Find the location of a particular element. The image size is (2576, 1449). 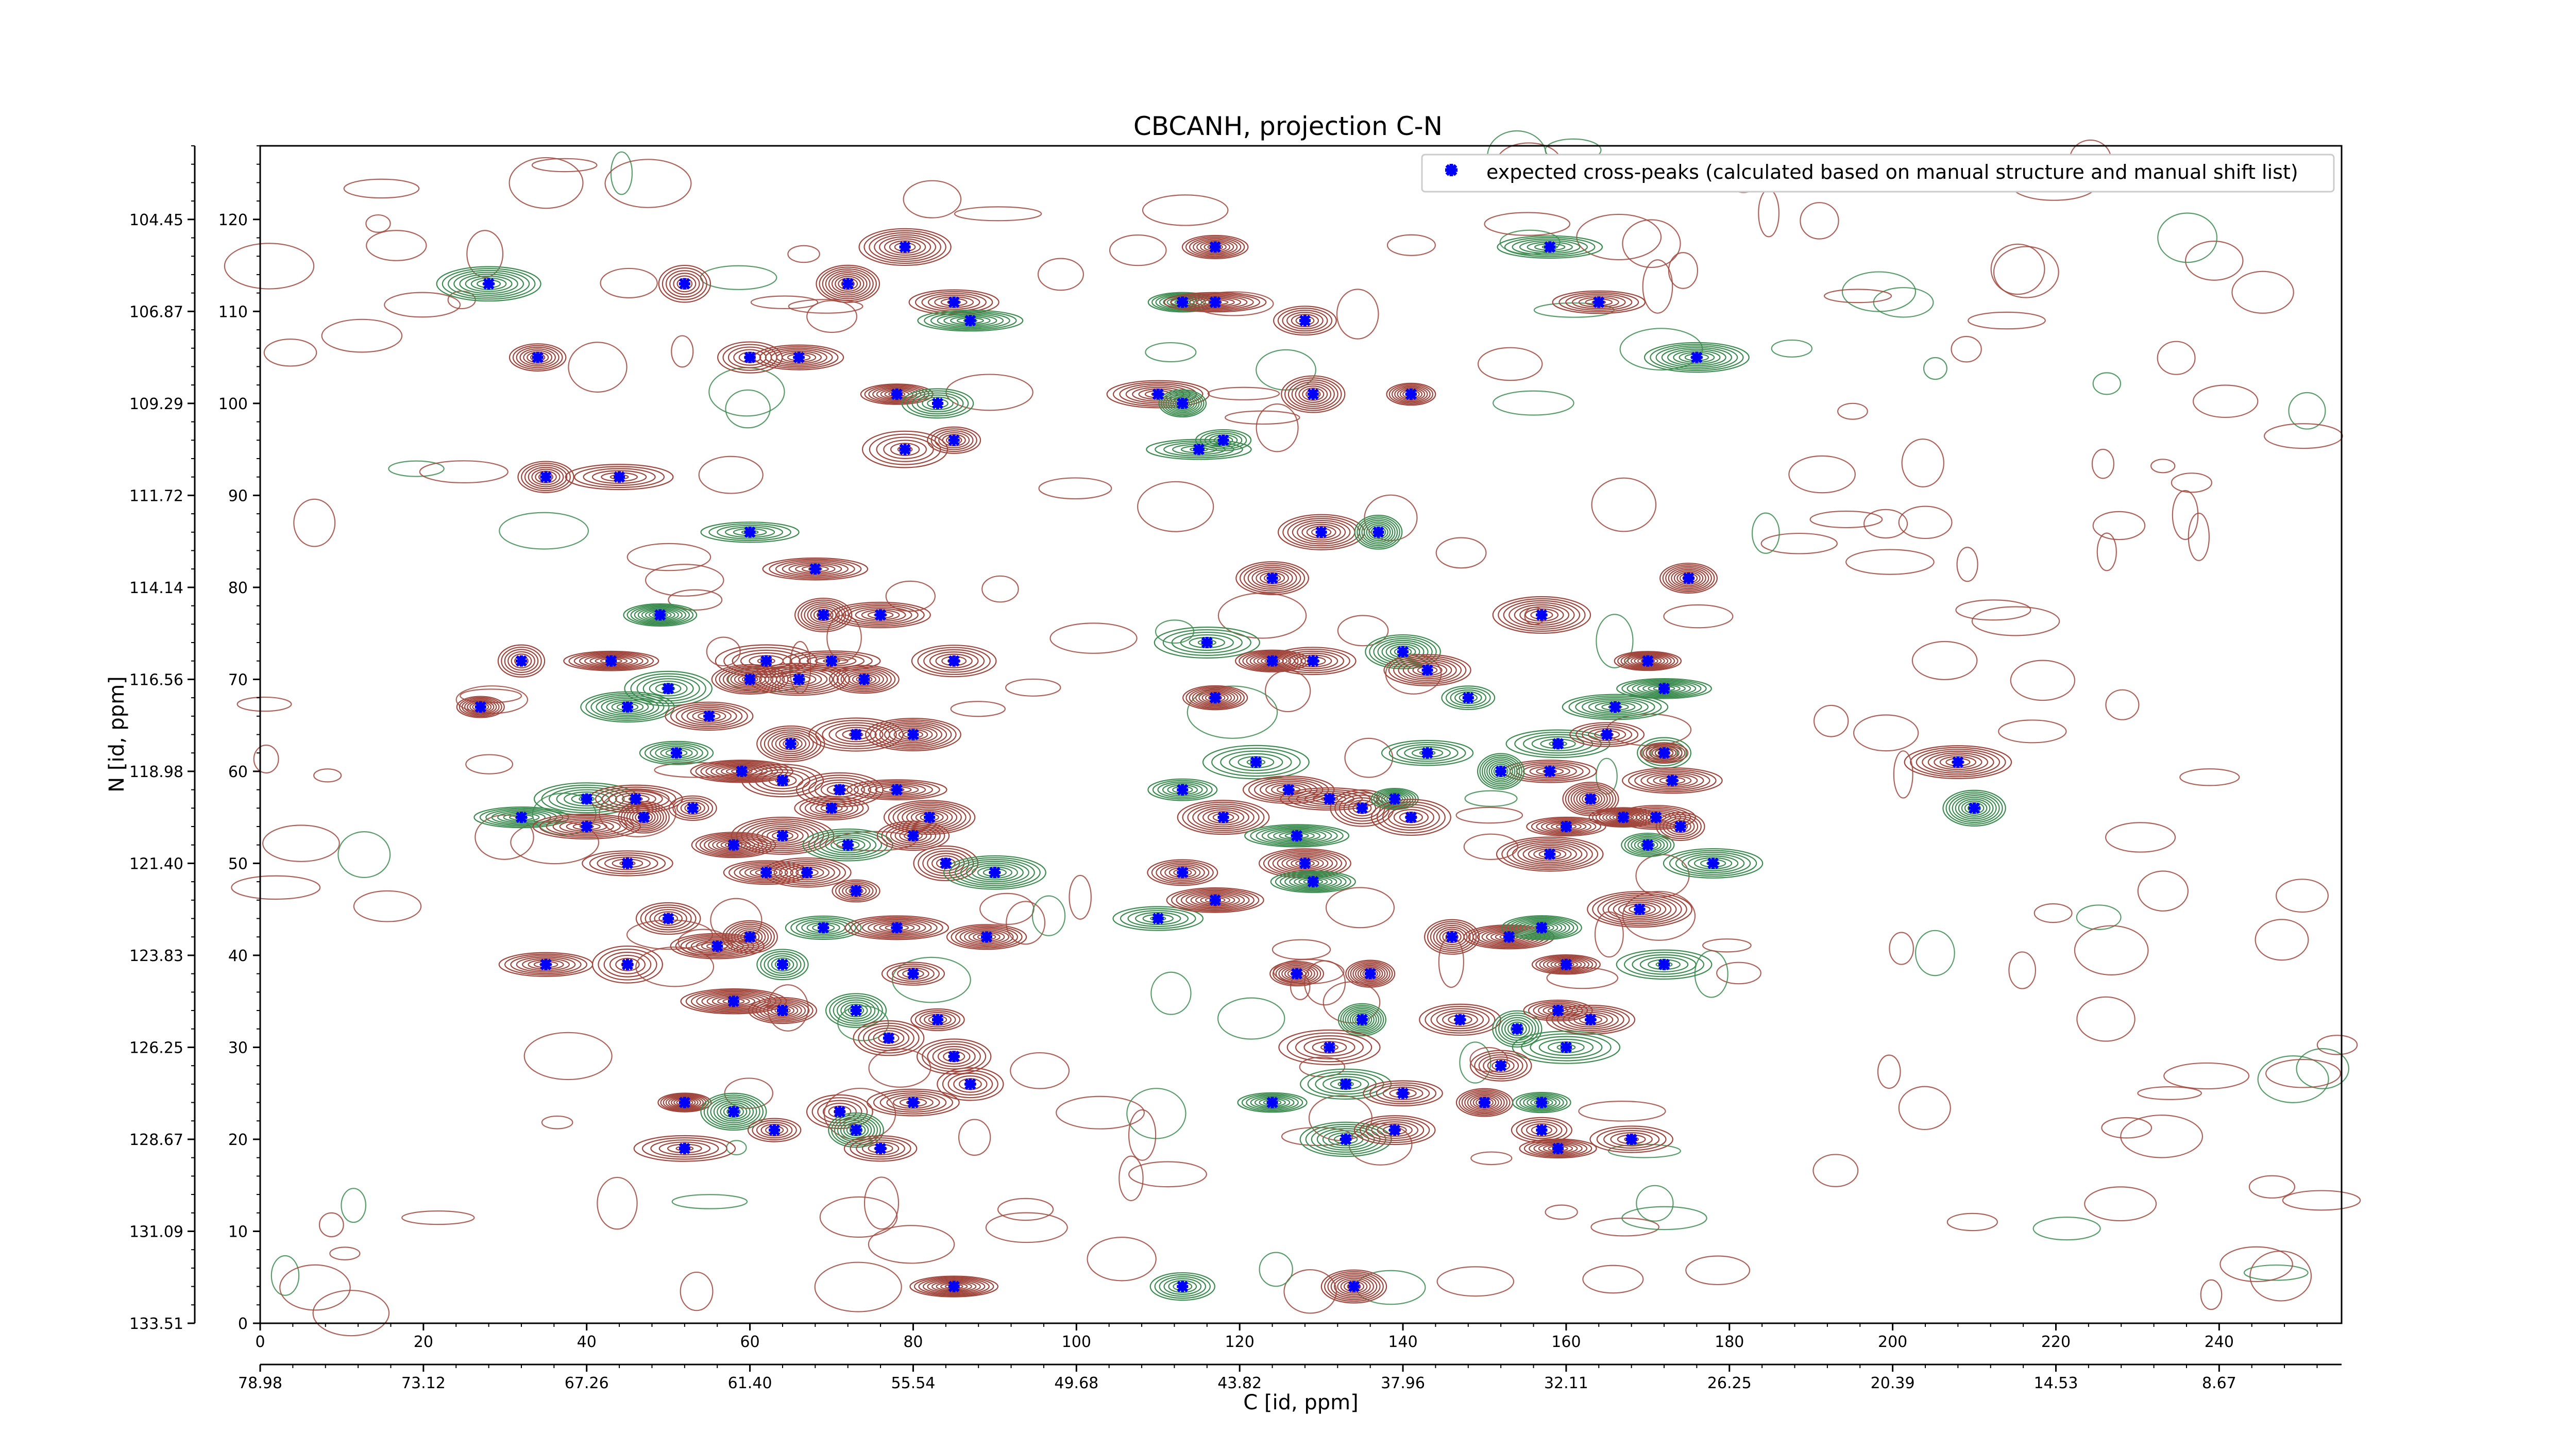

x-ppm-tick-label: 67.26 is located at coordinates (587, 1383).